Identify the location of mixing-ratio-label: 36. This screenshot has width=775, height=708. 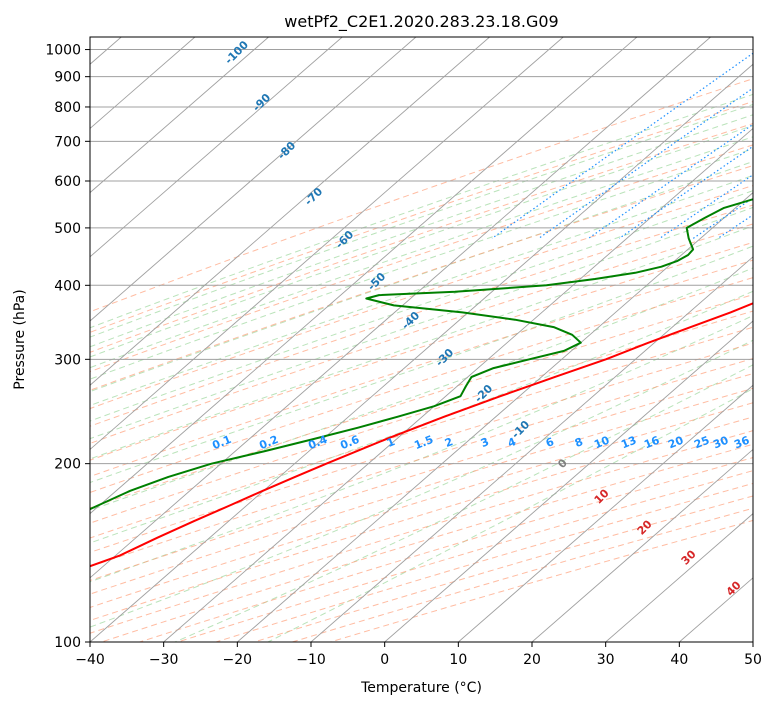
(741, 443).